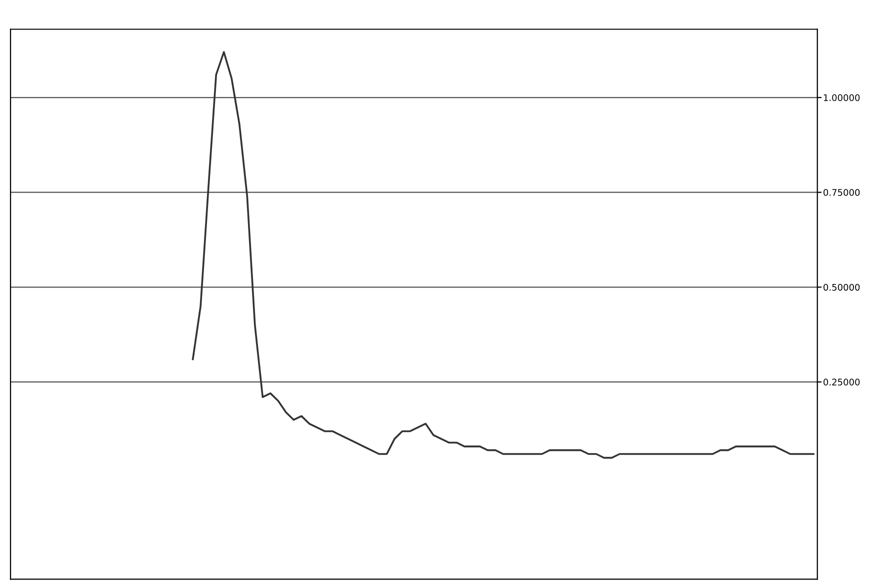 The width and height of the screenshot is (877, 585). What do you see at coordinates (842, 98) in the screenshot?
I see `y-tick-label: 1.00000` at bounding box center [842, 98].